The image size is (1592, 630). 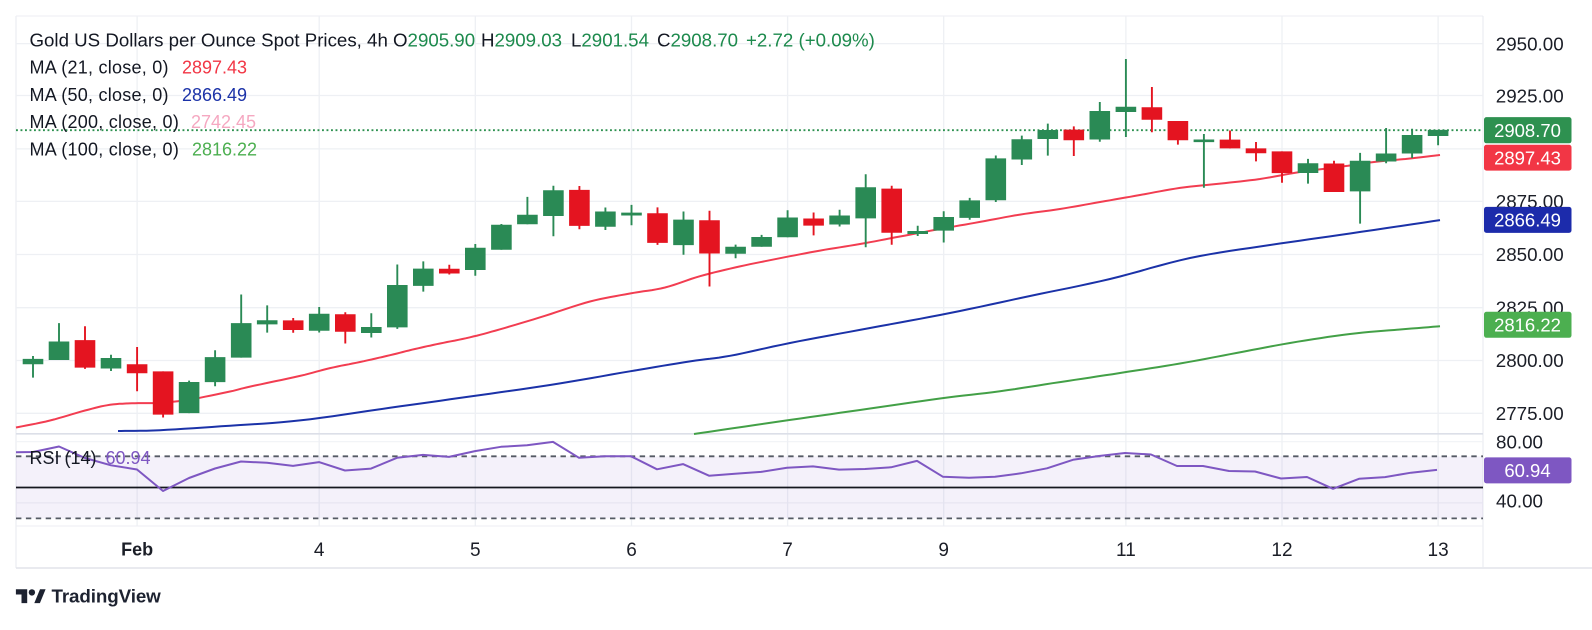 I want to click on svg-text: L2901.54, so click(x=610, y=40).